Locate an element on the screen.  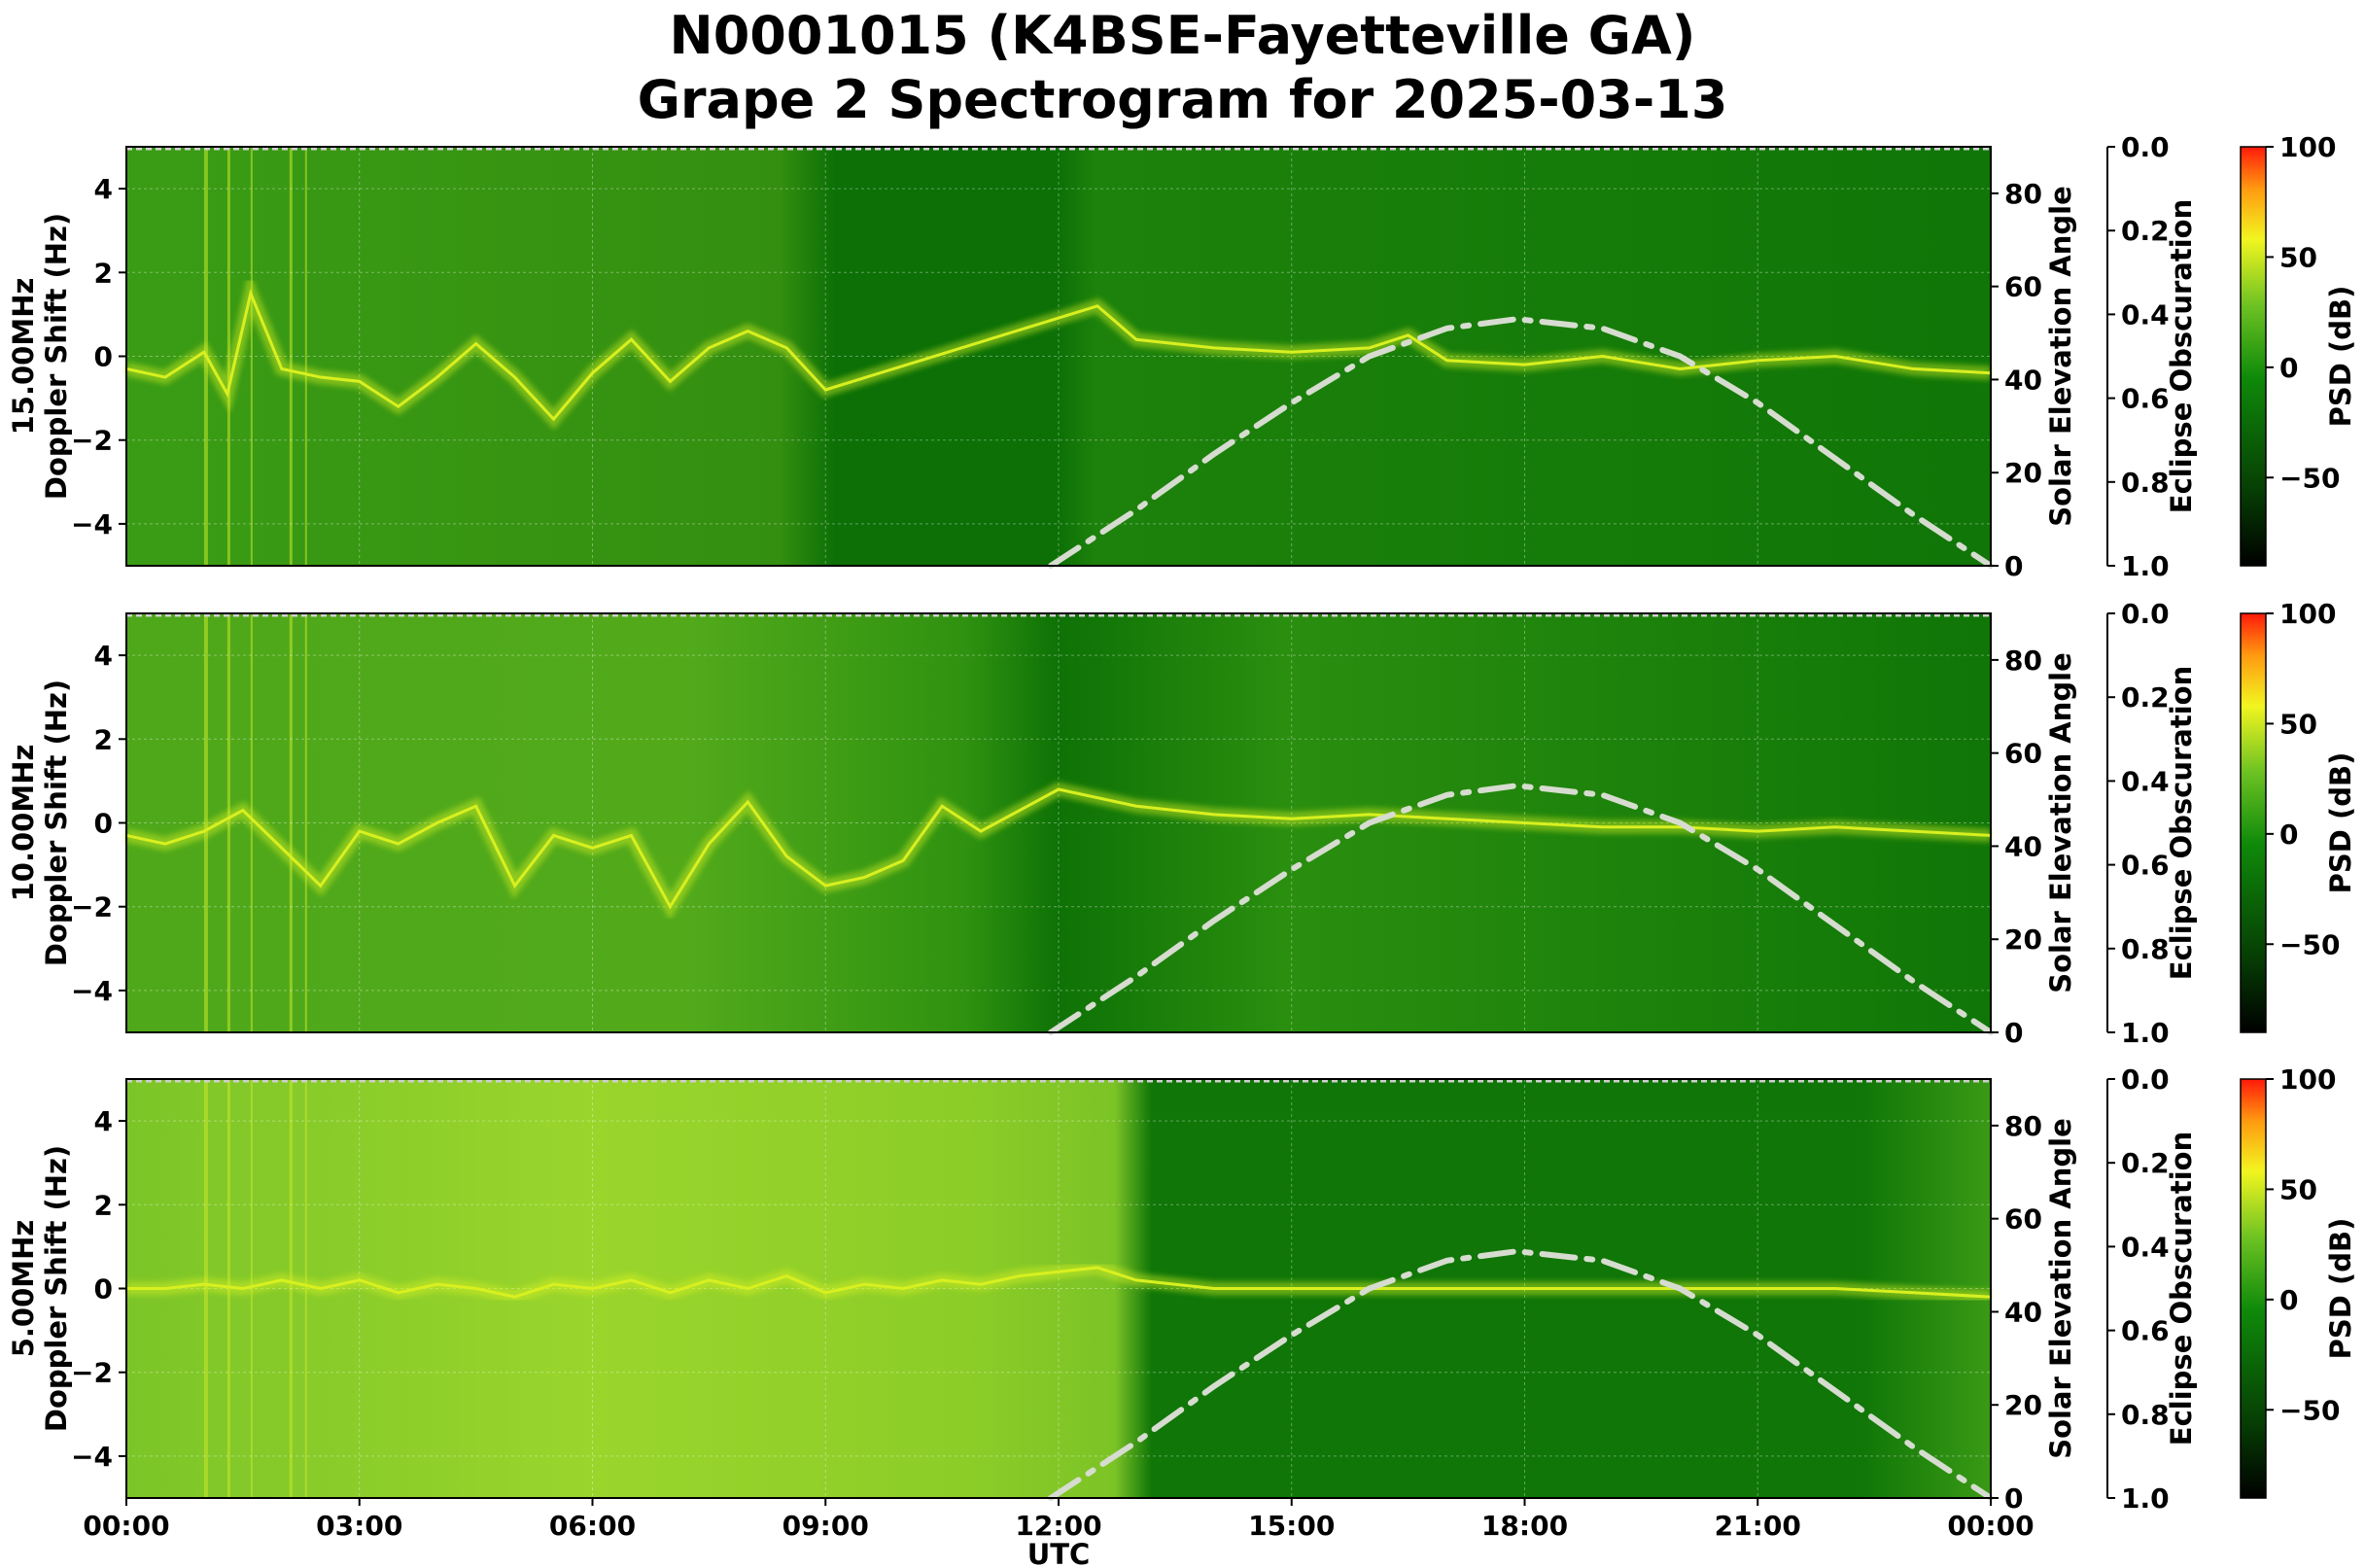
x-tick-label: 15:00 is located at coordinates (1292, 1526).